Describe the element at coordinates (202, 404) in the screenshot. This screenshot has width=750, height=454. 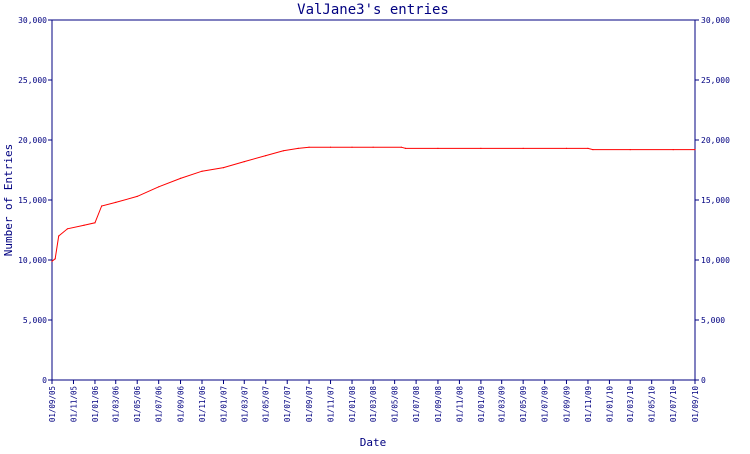
I see `x-tick-label: 01/11/06` at that location.